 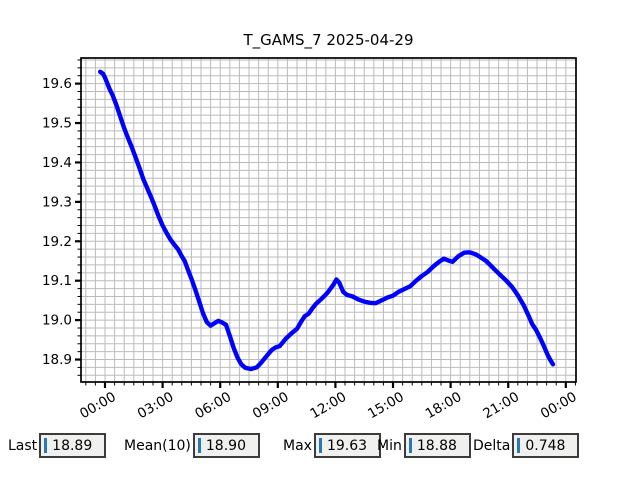 I want to click on y-tick-label: 19.2, so click(x=57, y=242).